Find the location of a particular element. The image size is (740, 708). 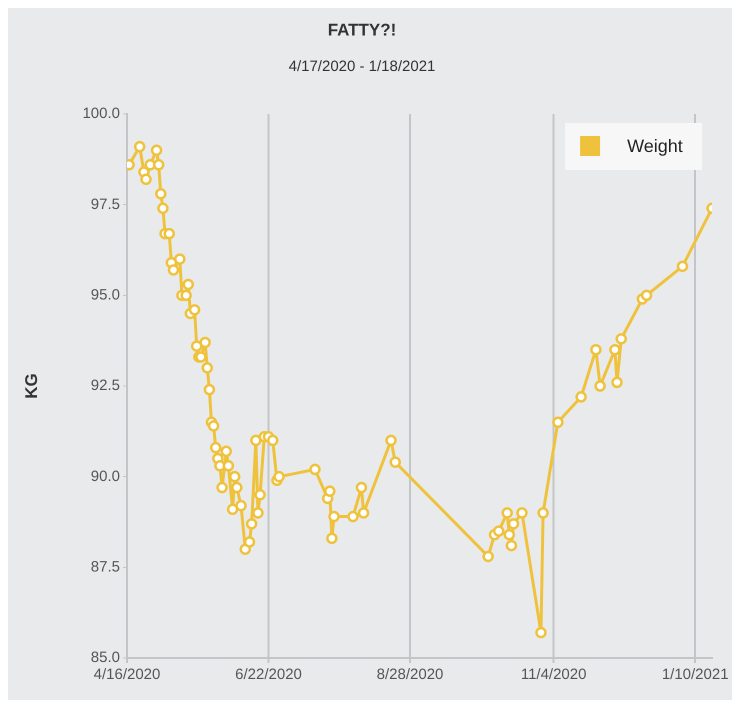

y-tick-label: 85.0 is located at coordinates (105, 657).